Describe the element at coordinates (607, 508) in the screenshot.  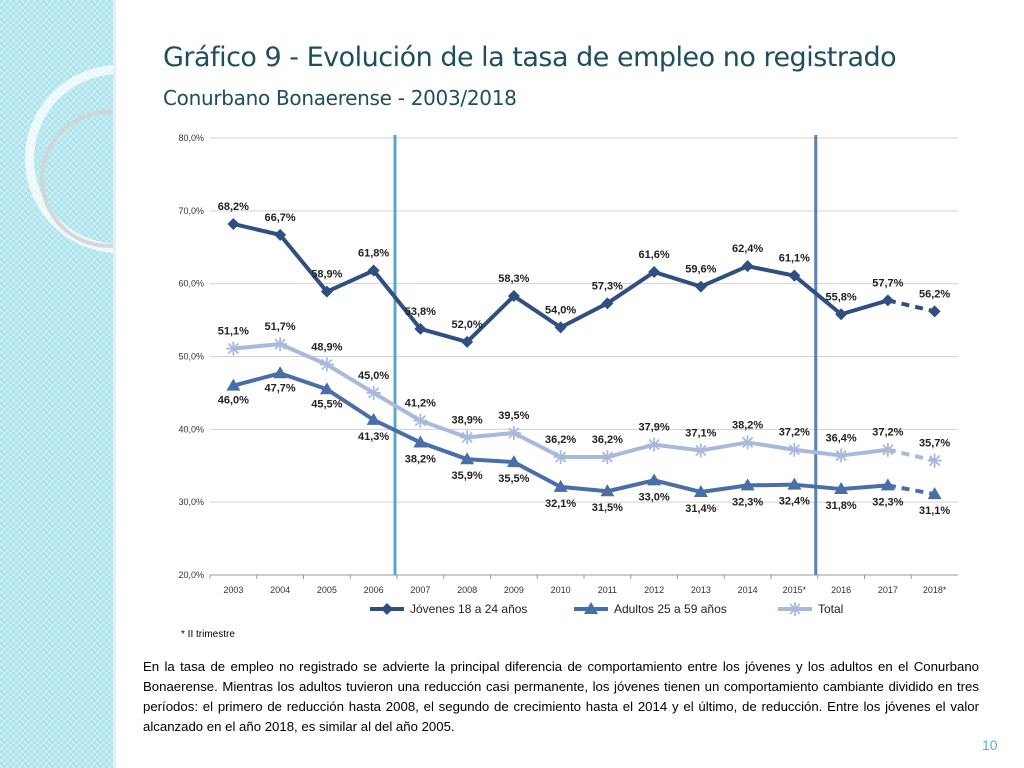
I see `data-label: 31,5%` at that location.